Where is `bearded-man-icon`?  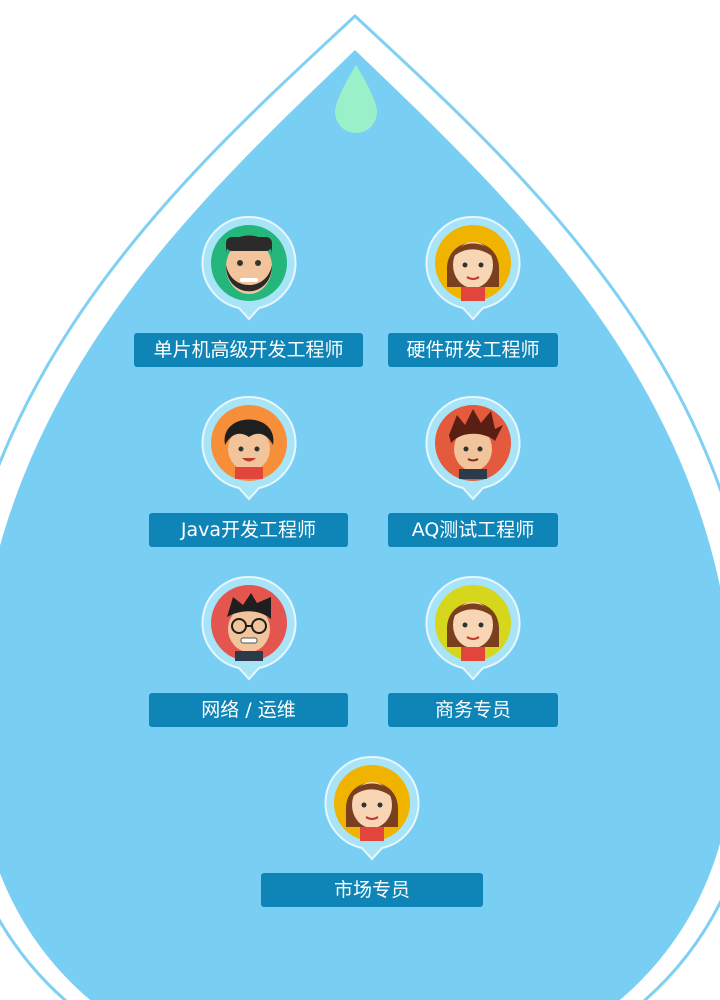
bearded-man-icon is located at coordinates (249, 263).